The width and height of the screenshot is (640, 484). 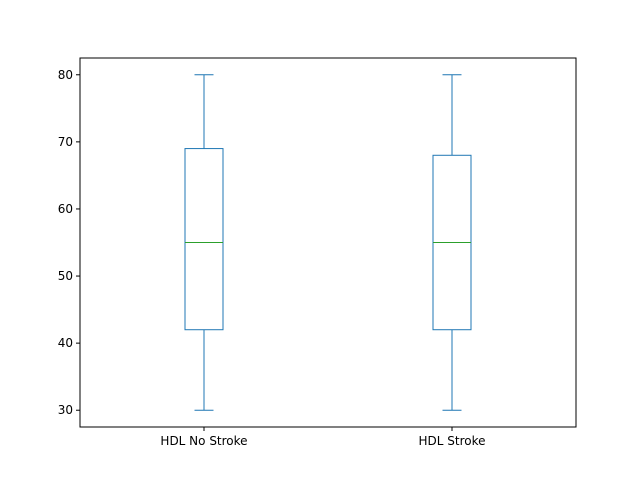 What do you see at coordinates (323, 437) in the screenshot?
I see `x-axis: HDL No Stroke HDL Stroke` at bounding box center [323, 437].